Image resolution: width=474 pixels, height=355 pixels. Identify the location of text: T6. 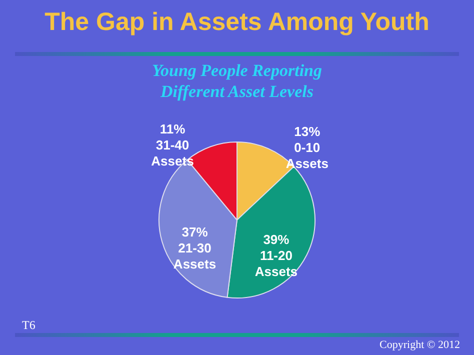
(29, 325).